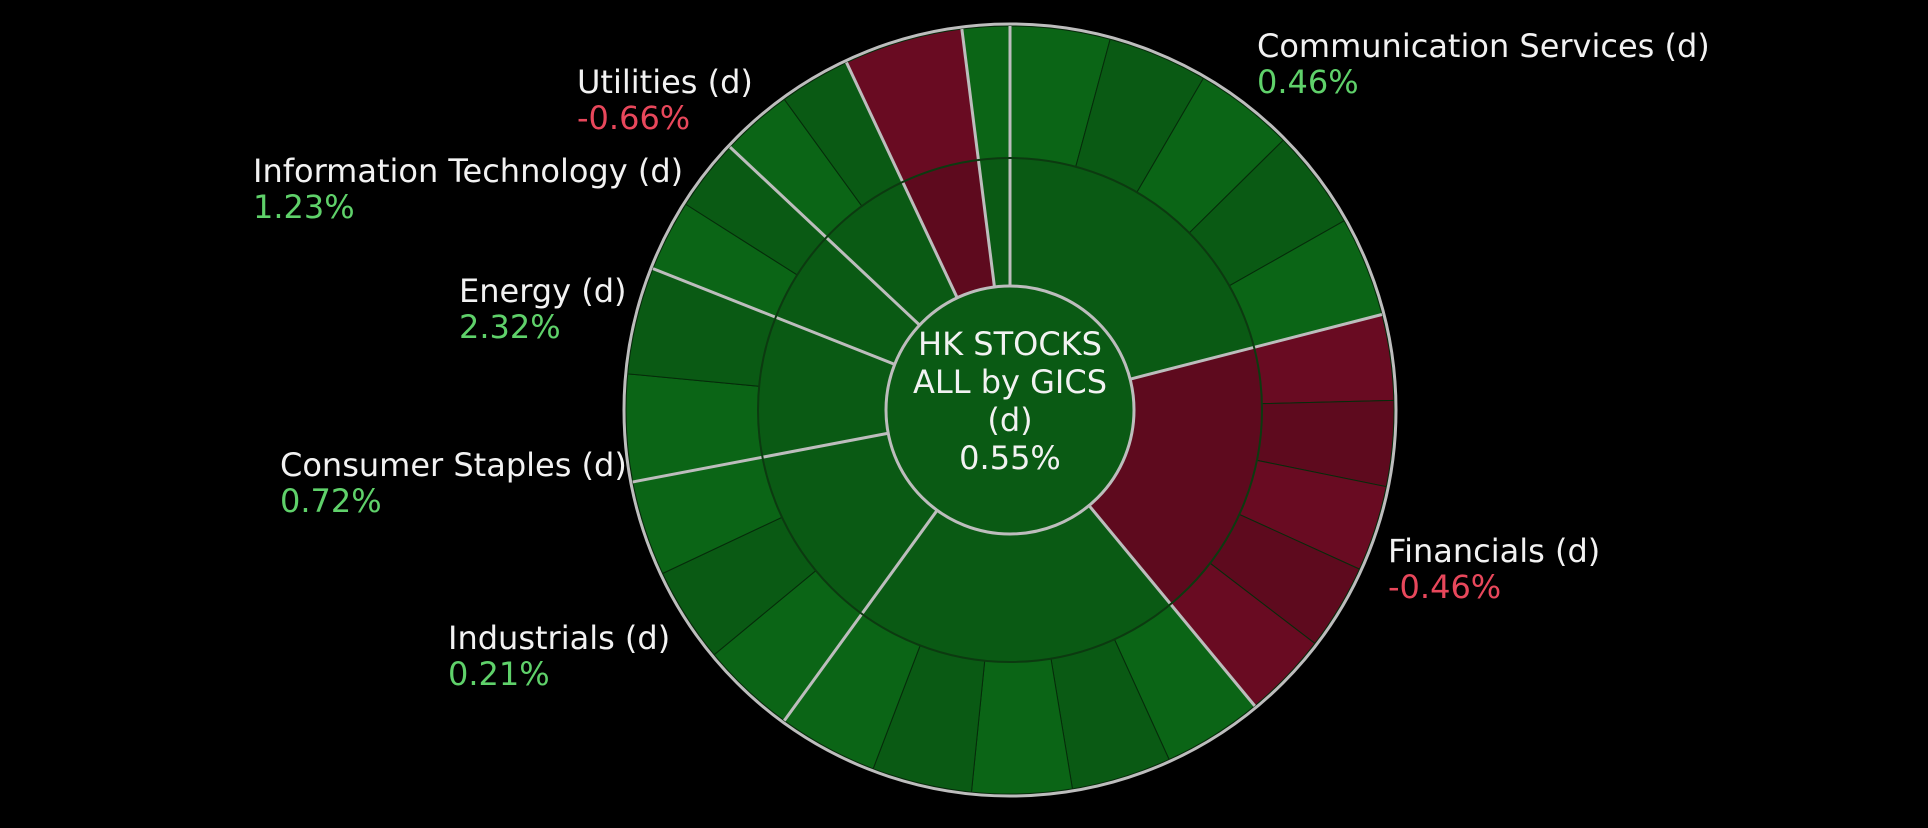 The image size is (1928, 828). I want to click on label-name: Utilities (d), so click(665, 82).